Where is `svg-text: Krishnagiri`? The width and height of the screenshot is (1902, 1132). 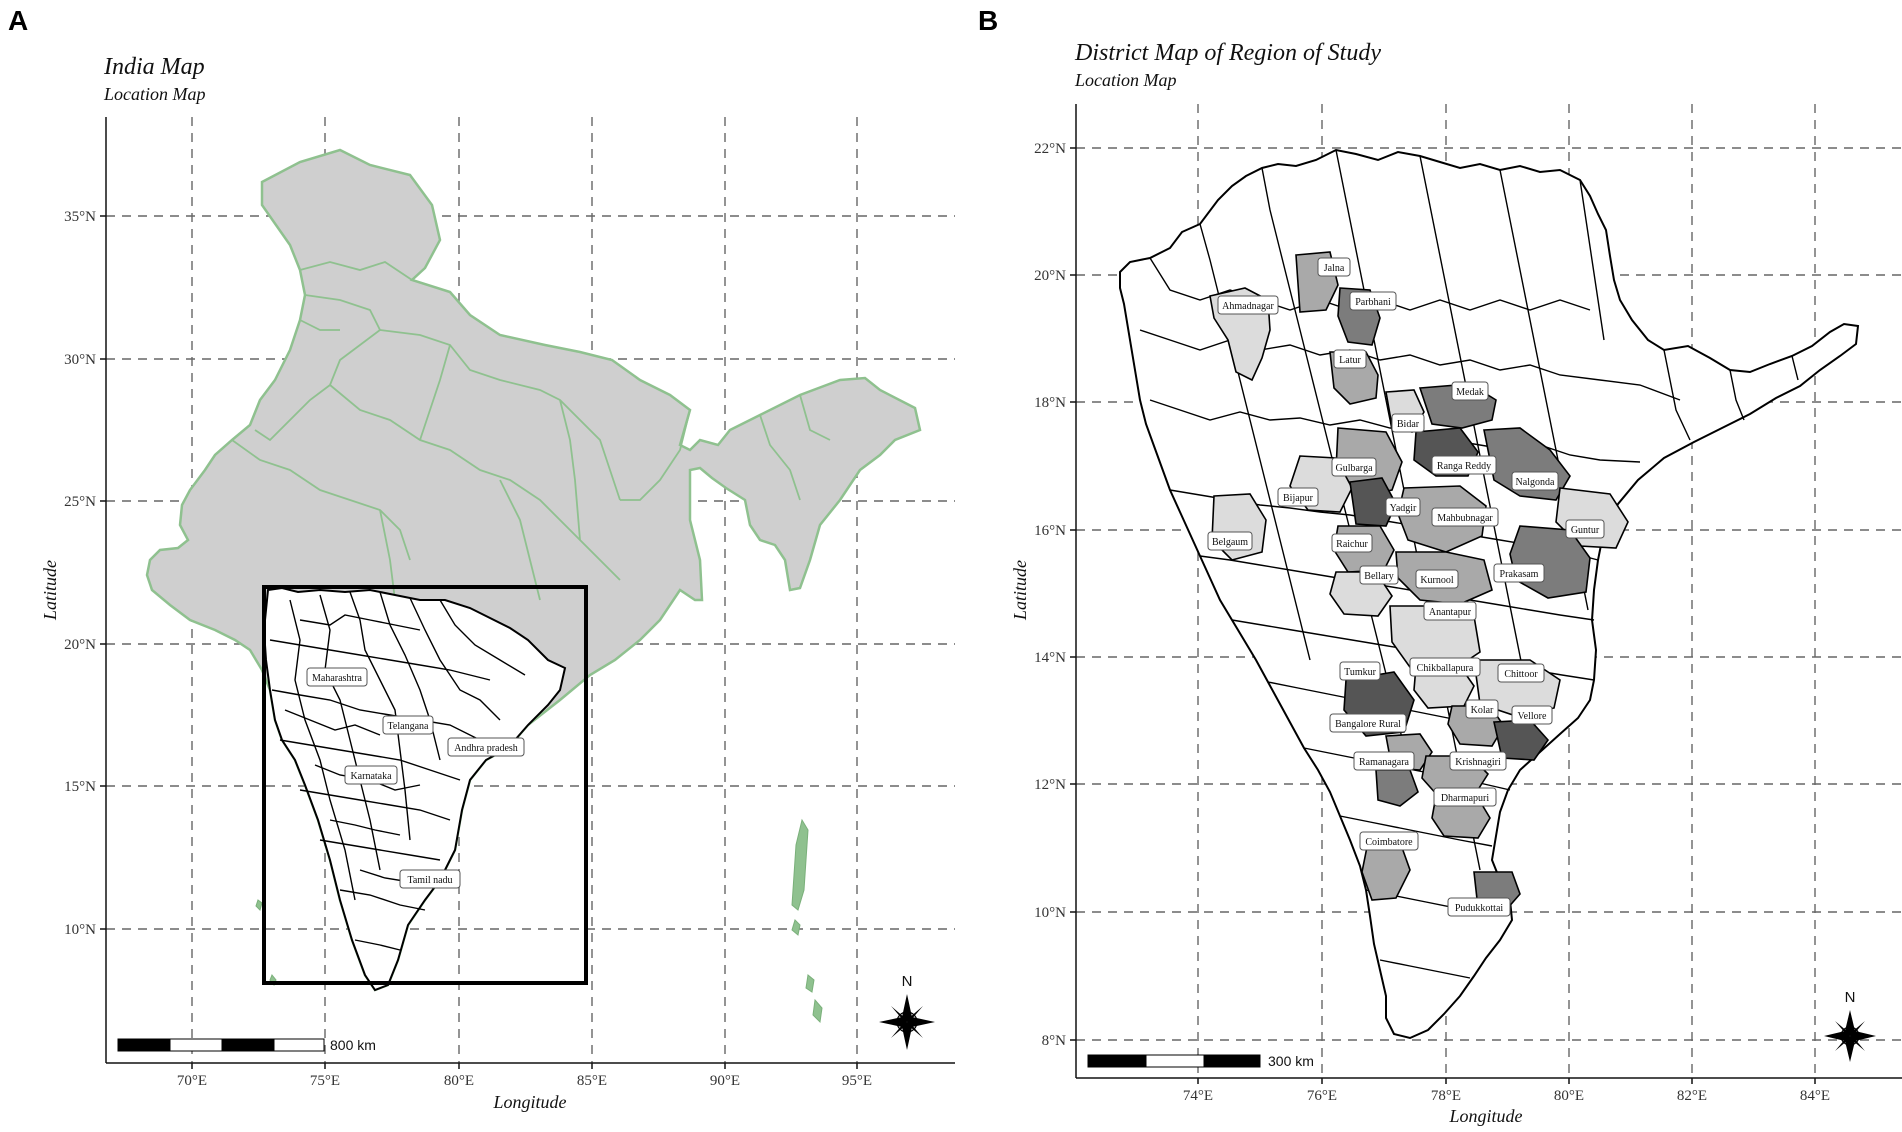 svg-text: Krishnagiri is located at coordinates (1478, 762).